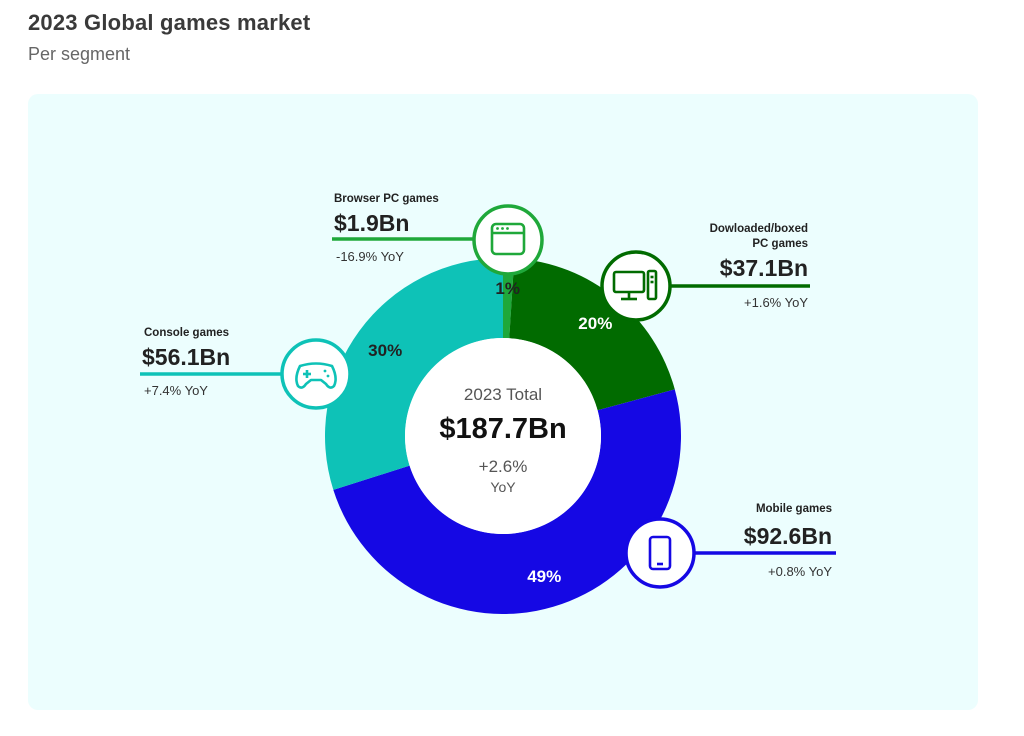 This screenshot has width=1024, height=736. I want to click on badge-console, so click(316, 374).